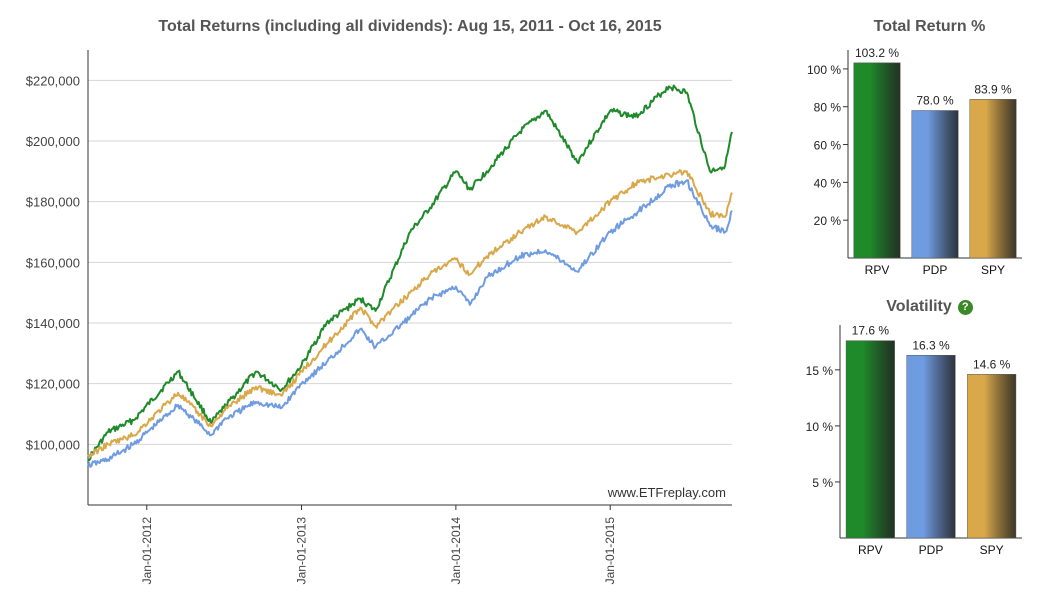 The image size is (1059, 607). What do you see at coordinates (828, 221) in the screenshot?
I see `ret-y-tick-label: 20 %` at bounding box center [828, 221].